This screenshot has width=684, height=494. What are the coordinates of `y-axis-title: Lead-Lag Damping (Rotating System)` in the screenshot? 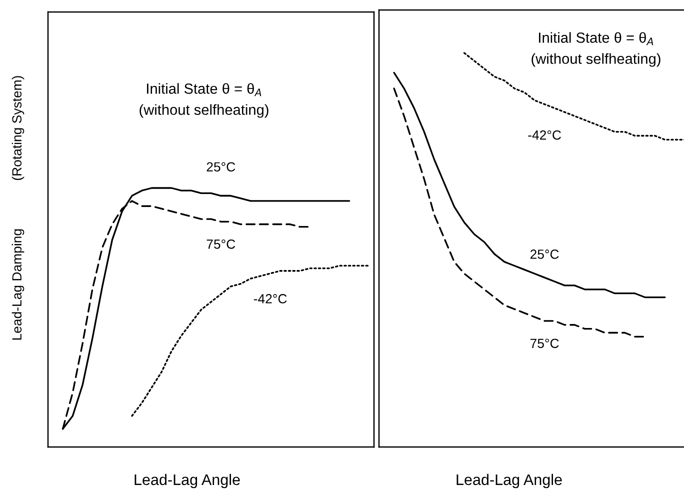 It's located at (18, 208).